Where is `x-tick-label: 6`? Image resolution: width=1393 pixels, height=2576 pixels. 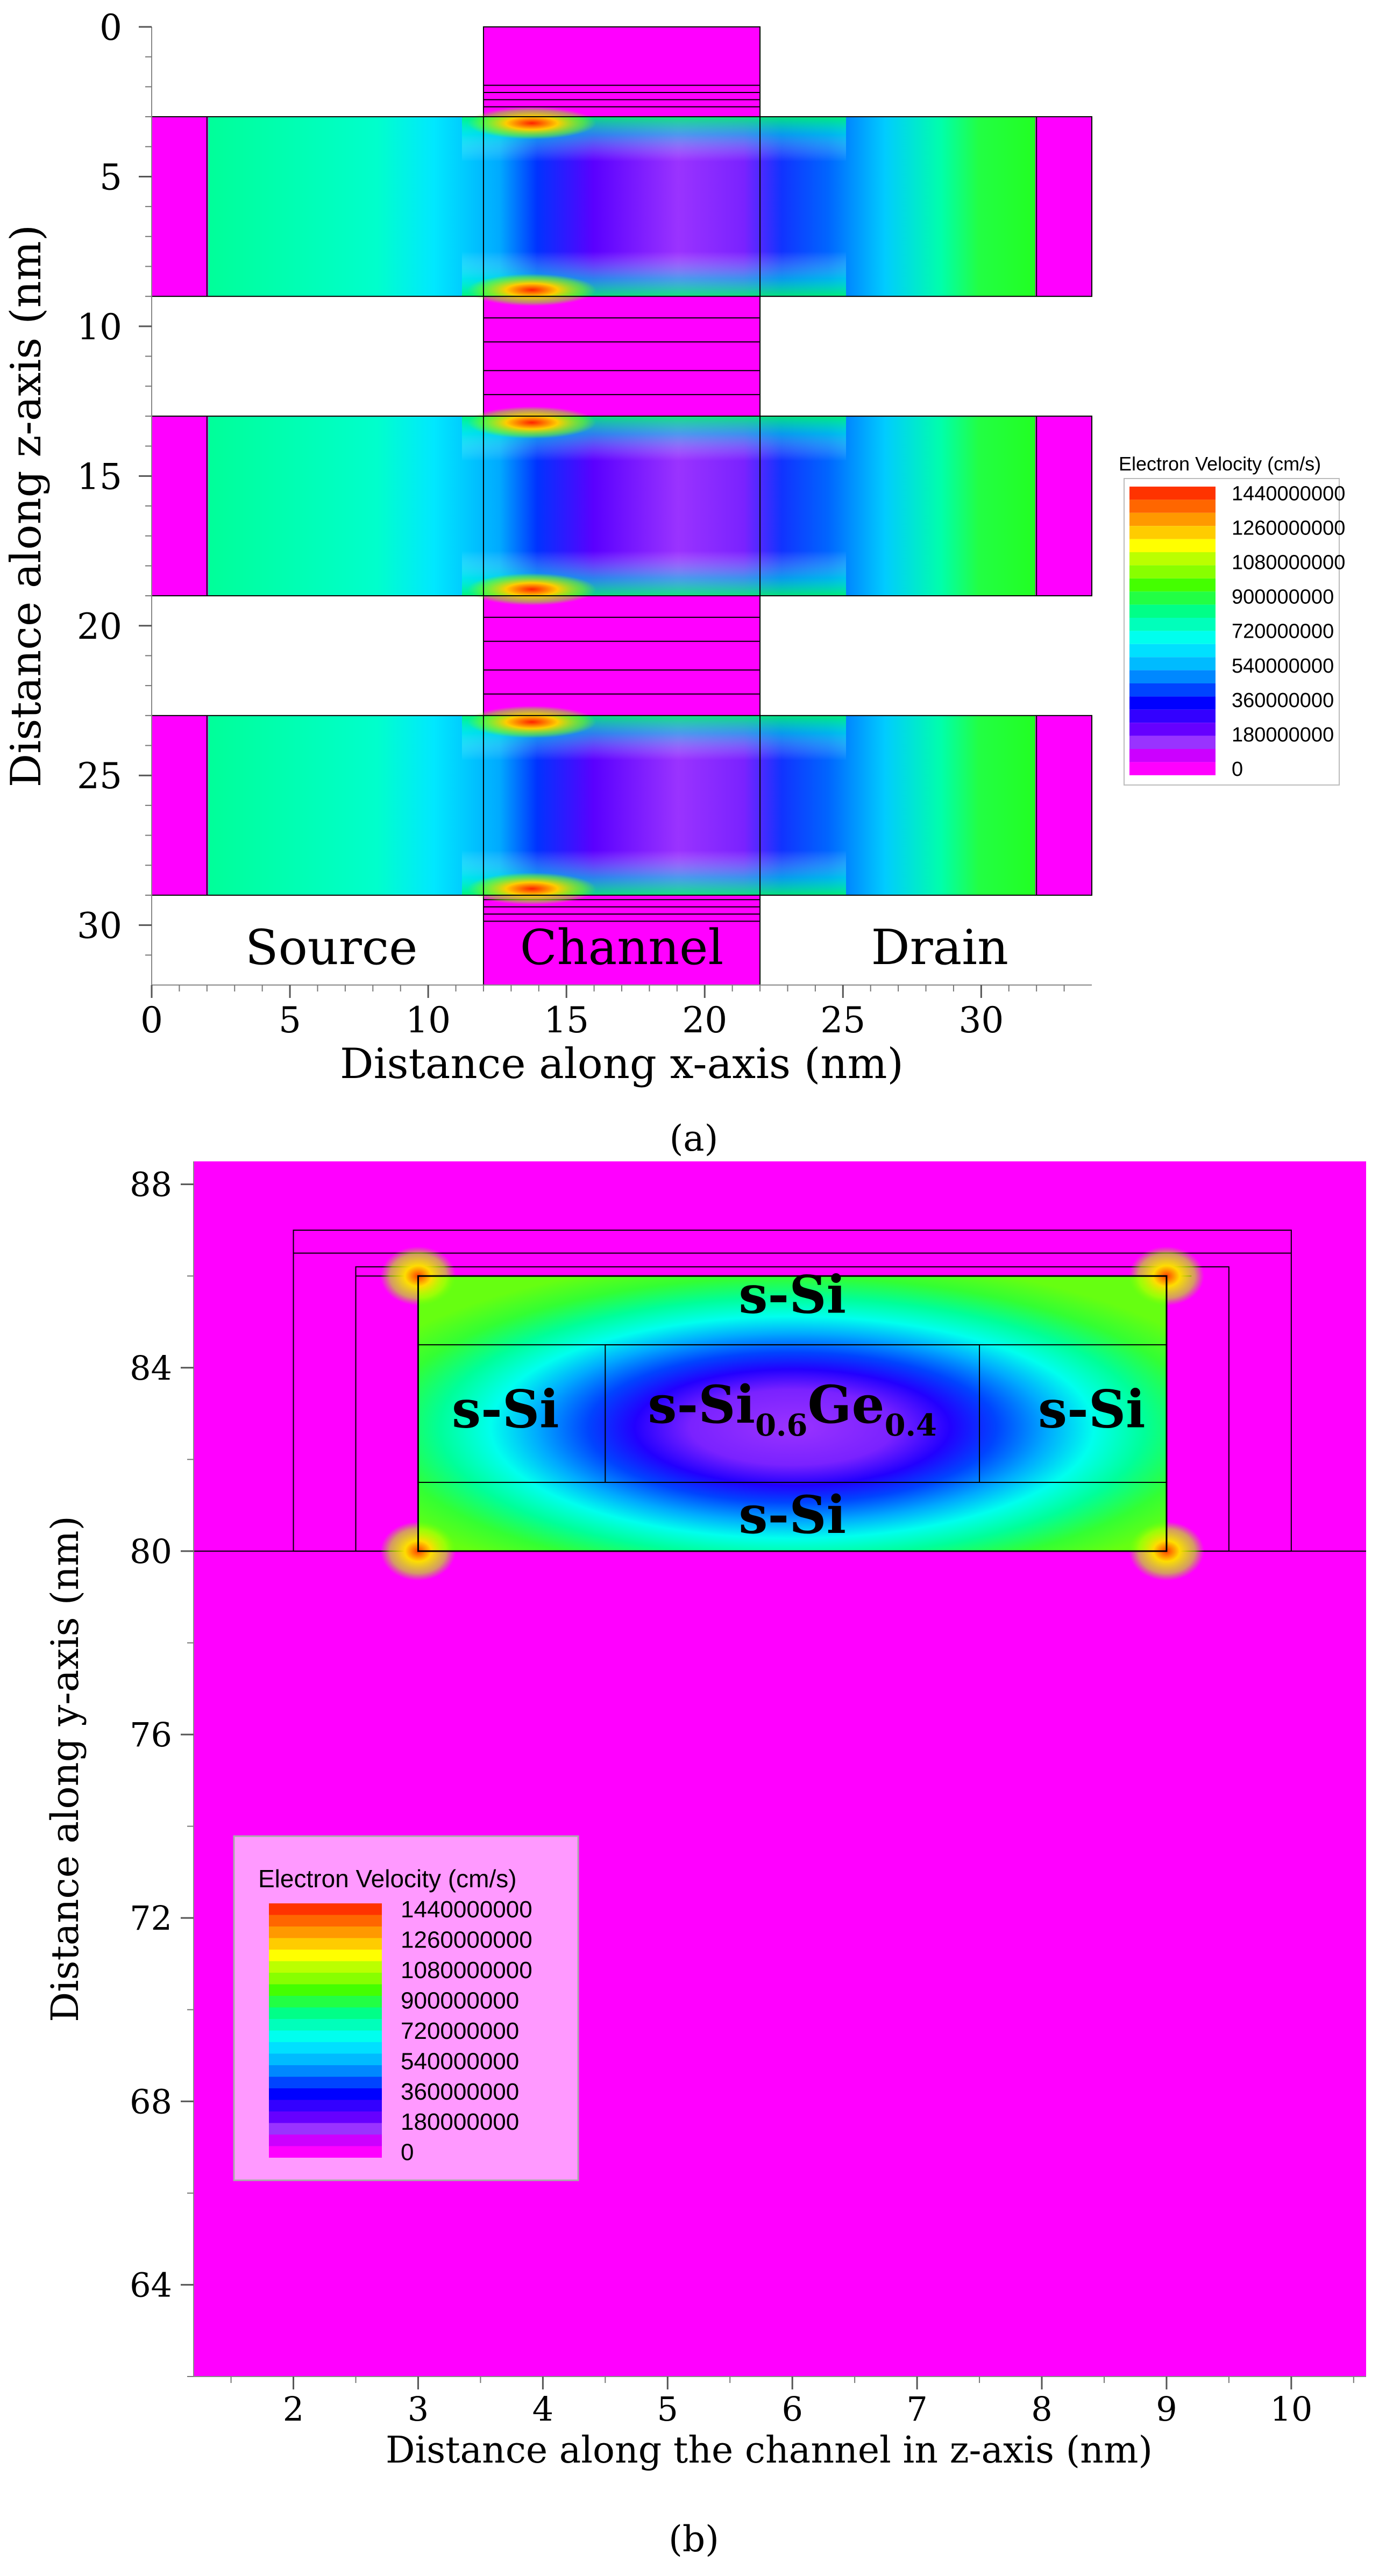
x-tick-label: 6 is located at coordinates (791, 2409).